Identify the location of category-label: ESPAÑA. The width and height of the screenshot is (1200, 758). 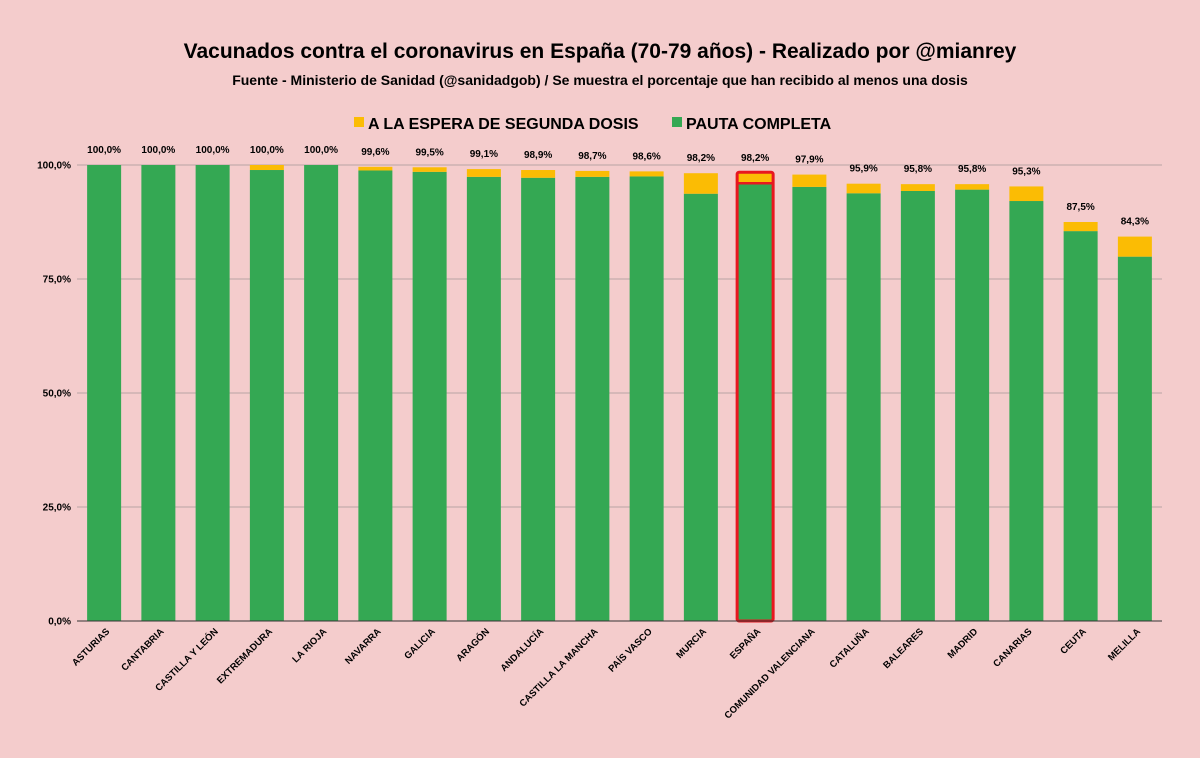
(745, 643).